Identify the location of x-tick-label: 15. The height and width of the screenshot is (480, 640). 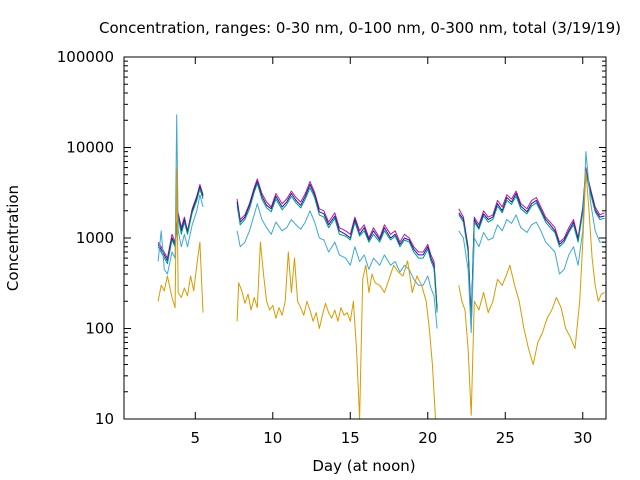
(350, 438).